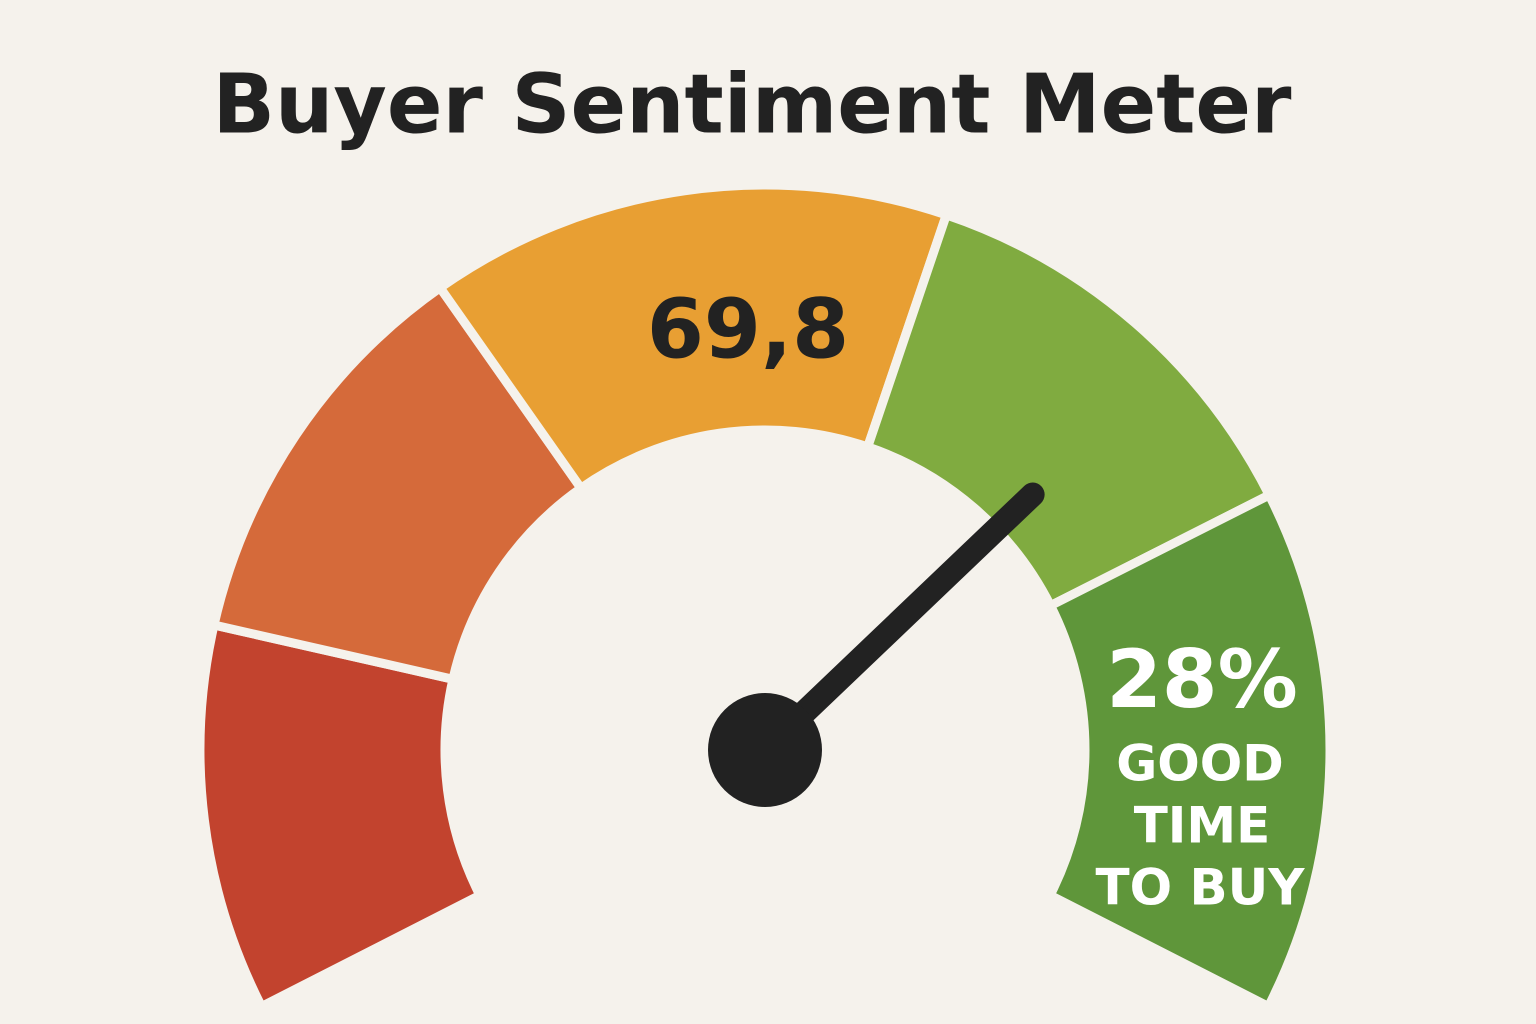 Image resolution: width=1536 pixels, height=1024 pixels. I want to click on needle-group, so click(876, 644).